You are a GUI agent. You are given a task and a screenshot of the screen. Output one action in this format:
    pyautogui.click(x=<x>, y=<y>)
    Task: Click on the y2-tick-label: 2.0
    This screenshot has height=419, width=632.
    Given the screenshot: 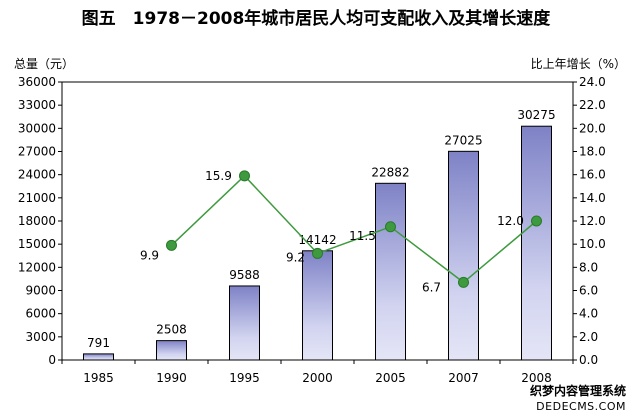 What is the action you would take?
    pyautogui.click(x=588, y=337)
    